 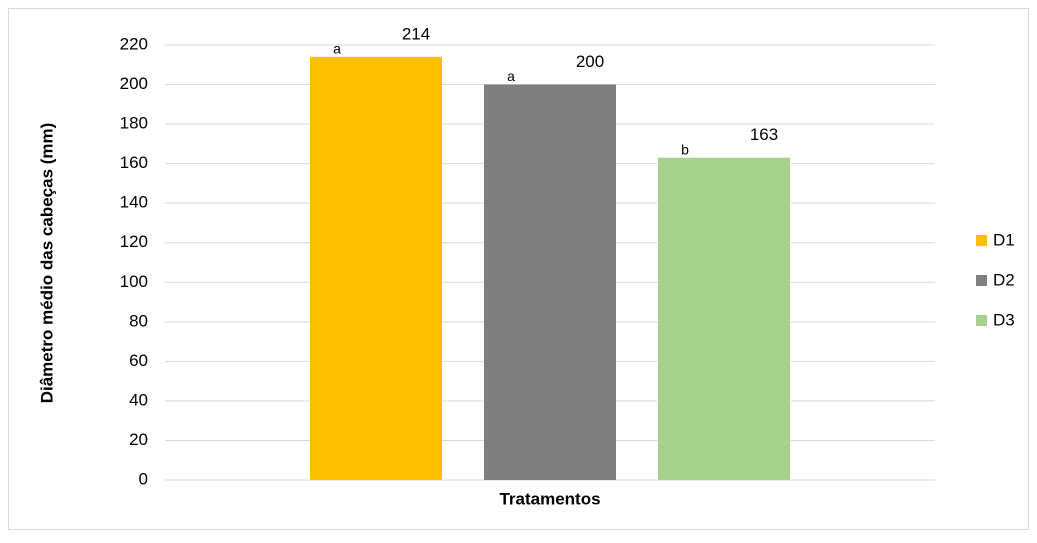 I want to click on data-label: 200, so click(x=590, y=61).